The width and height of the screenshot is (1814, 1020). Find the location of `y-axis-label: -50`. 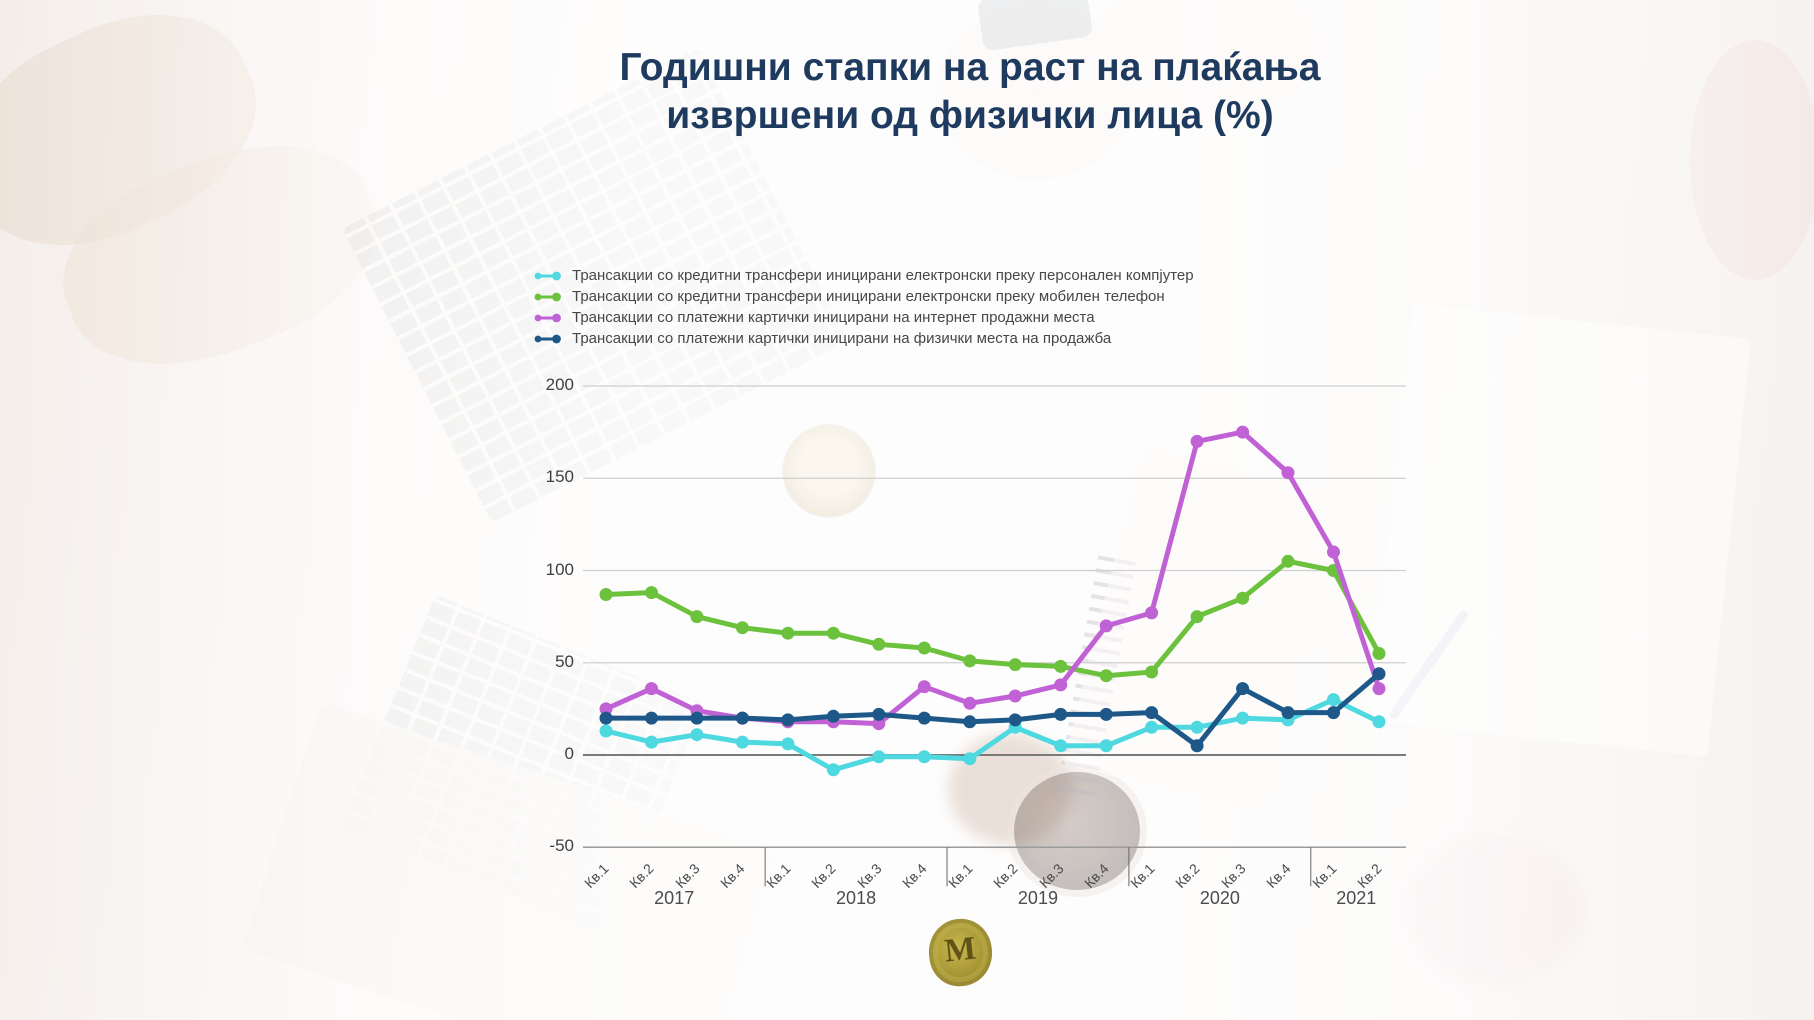

y-axis-label: -50 is located at coordinates (561, 846).